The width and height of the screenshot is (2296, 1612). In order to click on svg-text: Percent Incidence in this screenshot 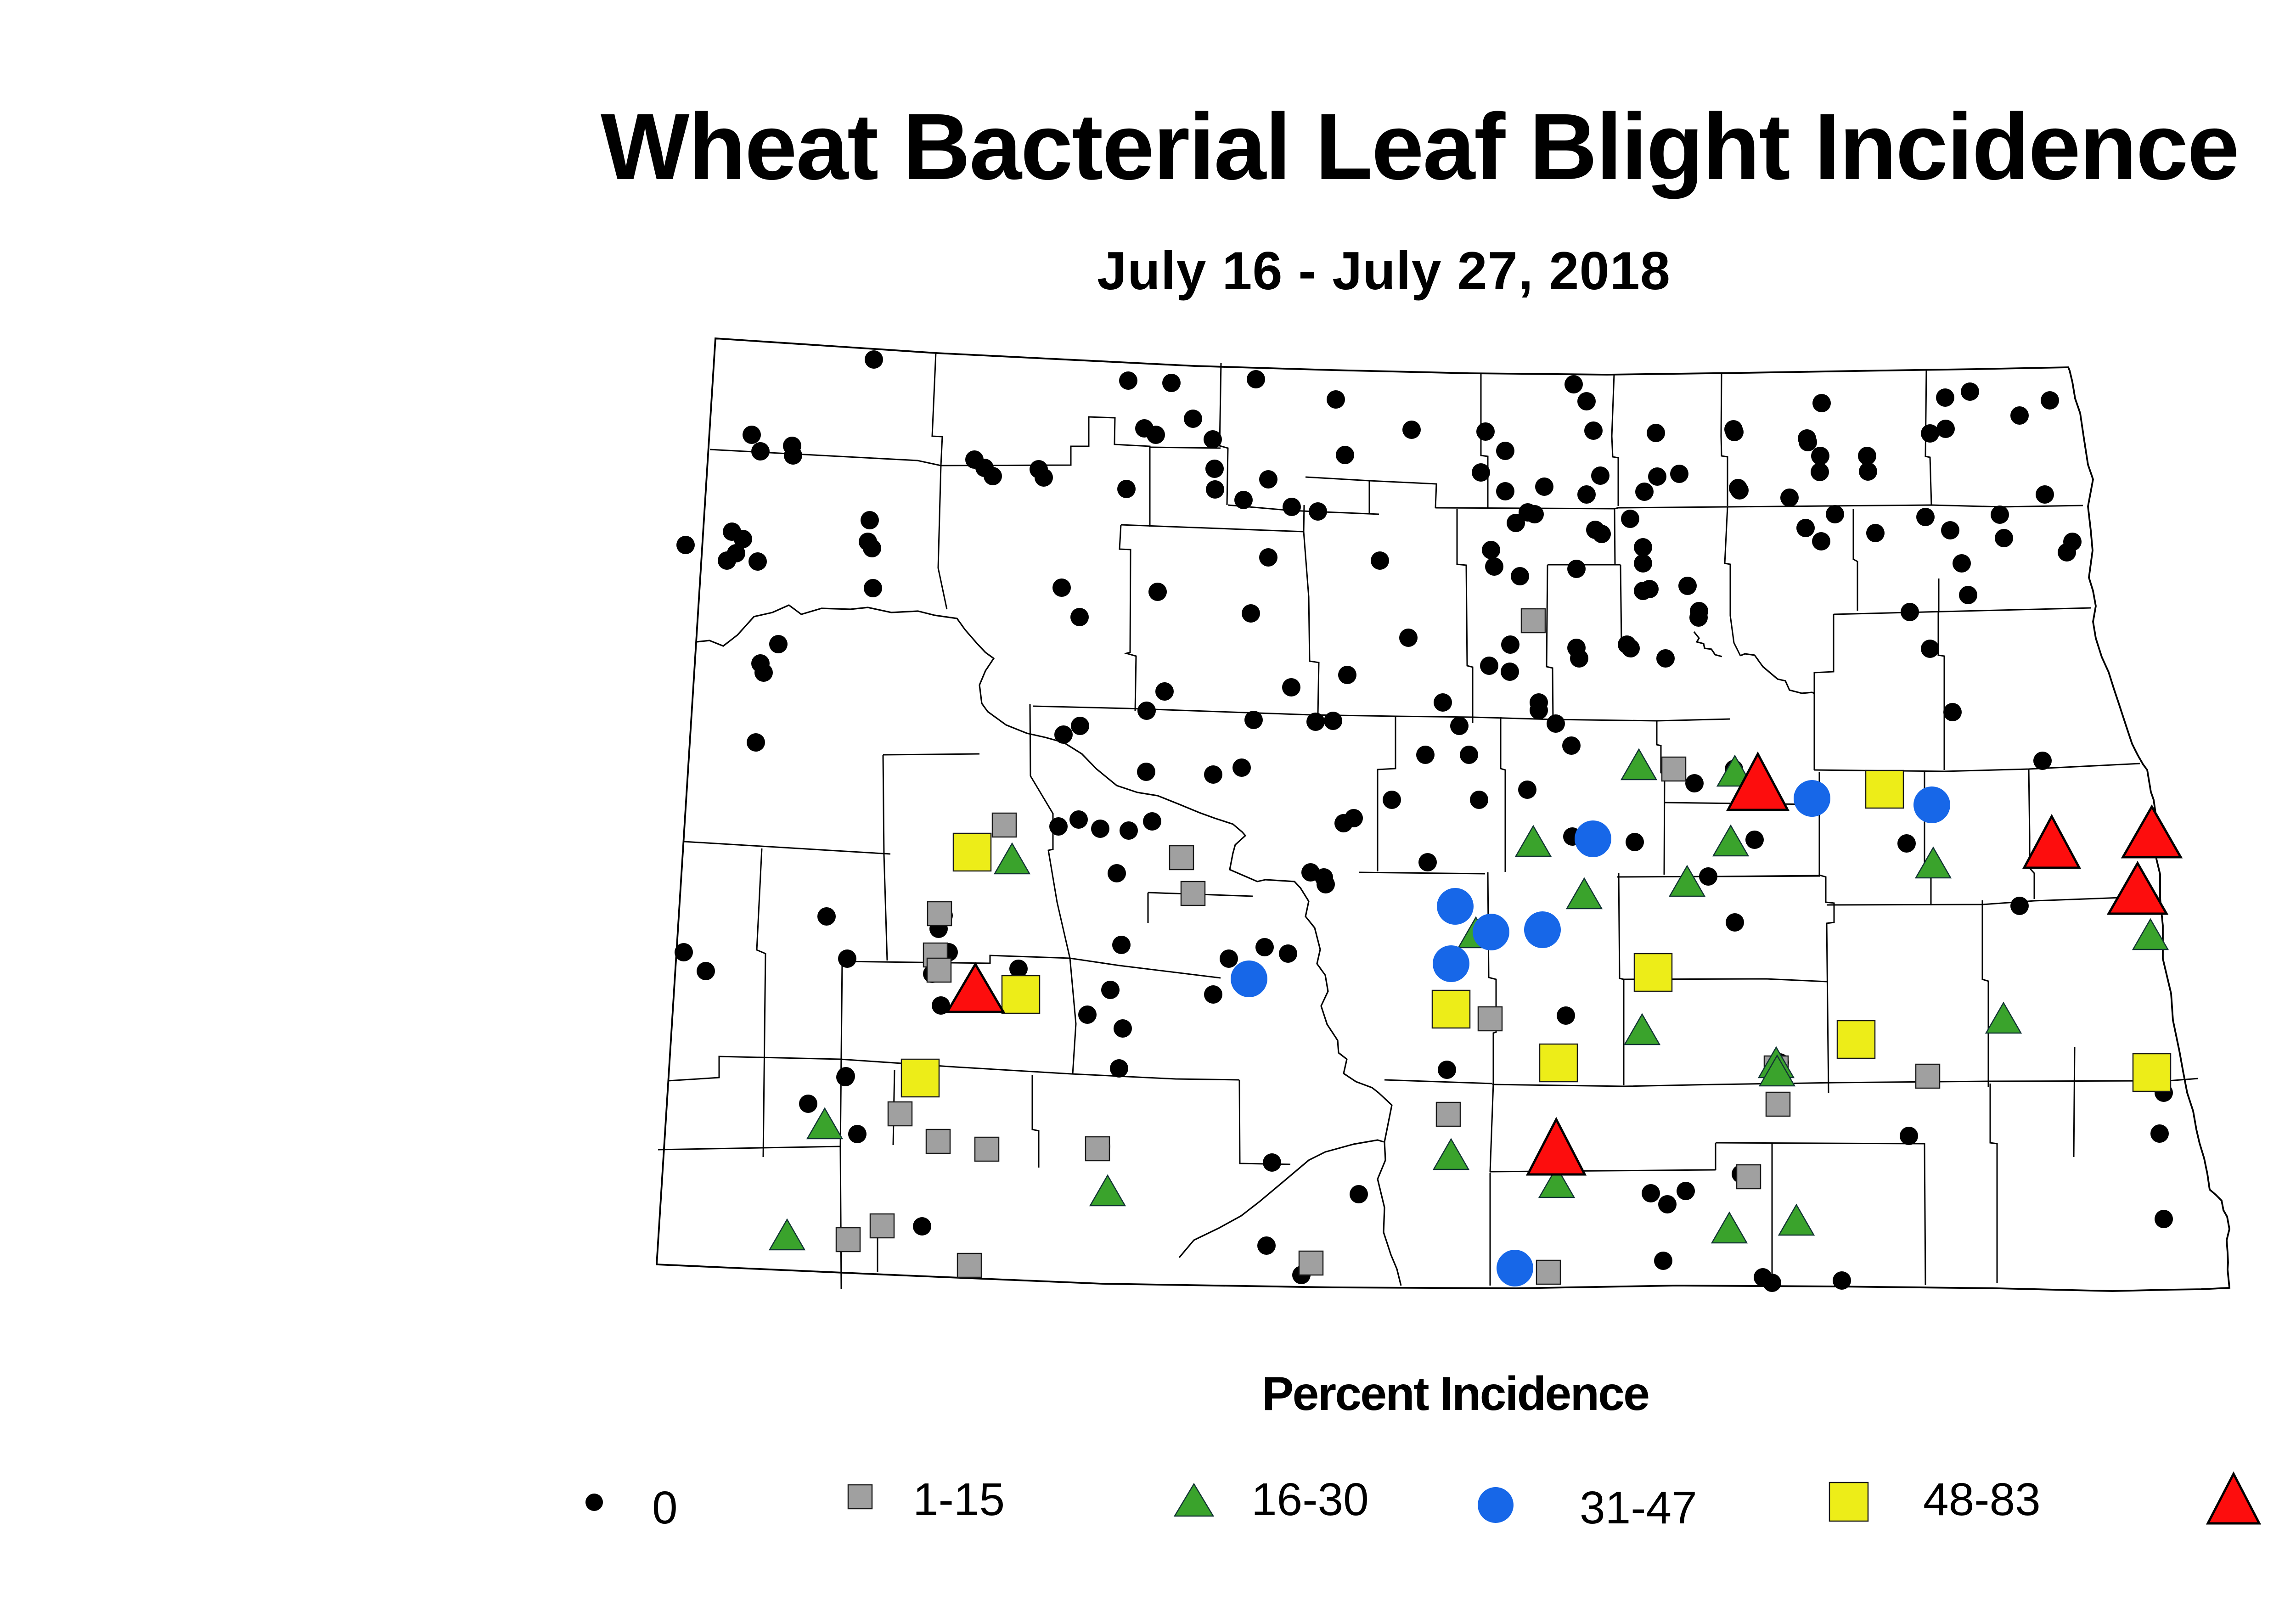, I will do `click(1456, 1394)`.